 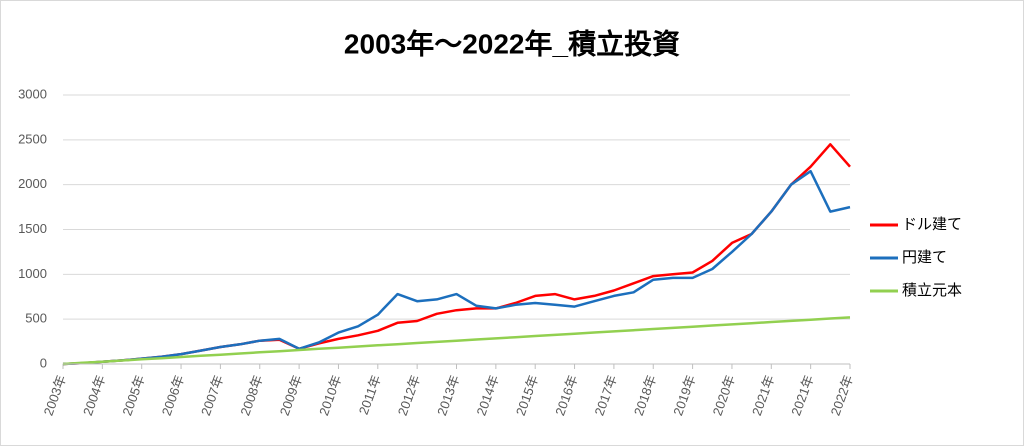 What do you see at coordinates (32, 183) in the screenshot?
I see `y-tick-label: 2000` at bounding box center [32, 183].